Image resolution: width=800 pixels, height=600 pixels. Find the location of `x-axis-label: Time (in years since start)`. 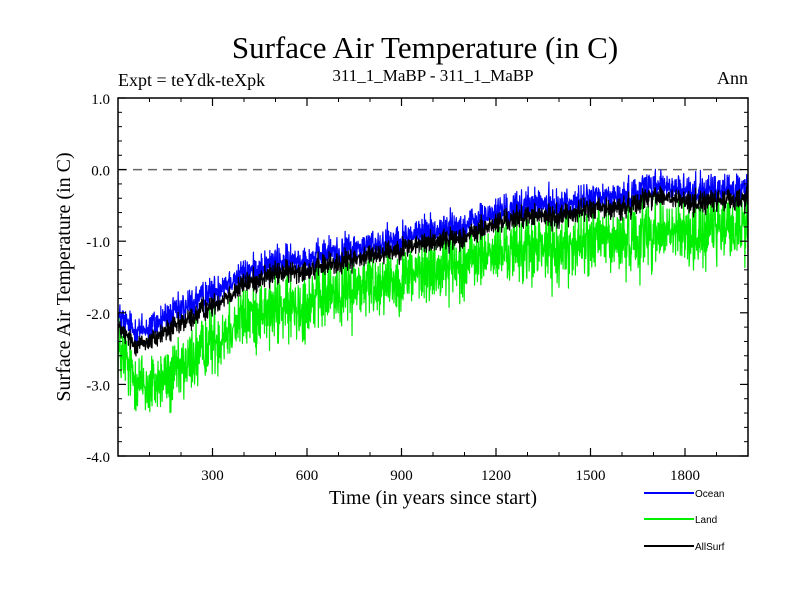

x-axis-label: Time (in years since start) is located at coordinates (433, 498).